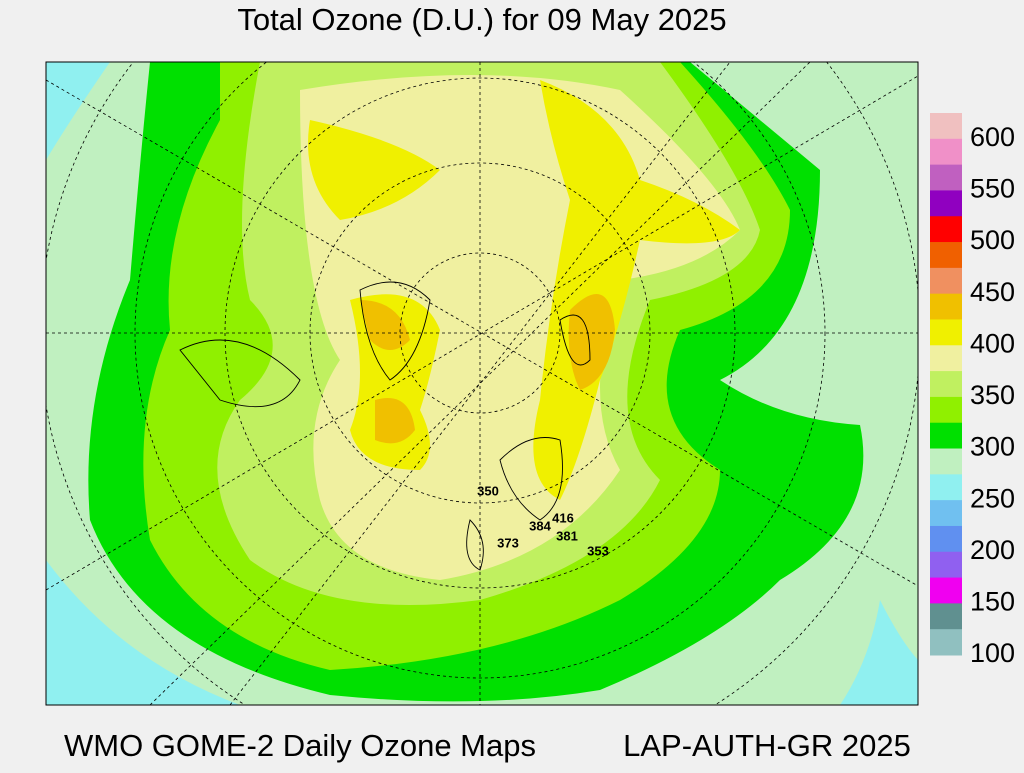 Image resolution: width=1024 pixels, height=773 pixels. What do you see at coordinates (992, 602) in the screenshot?
I see `colorbar-label: 150` at bounding box center [992, 602].